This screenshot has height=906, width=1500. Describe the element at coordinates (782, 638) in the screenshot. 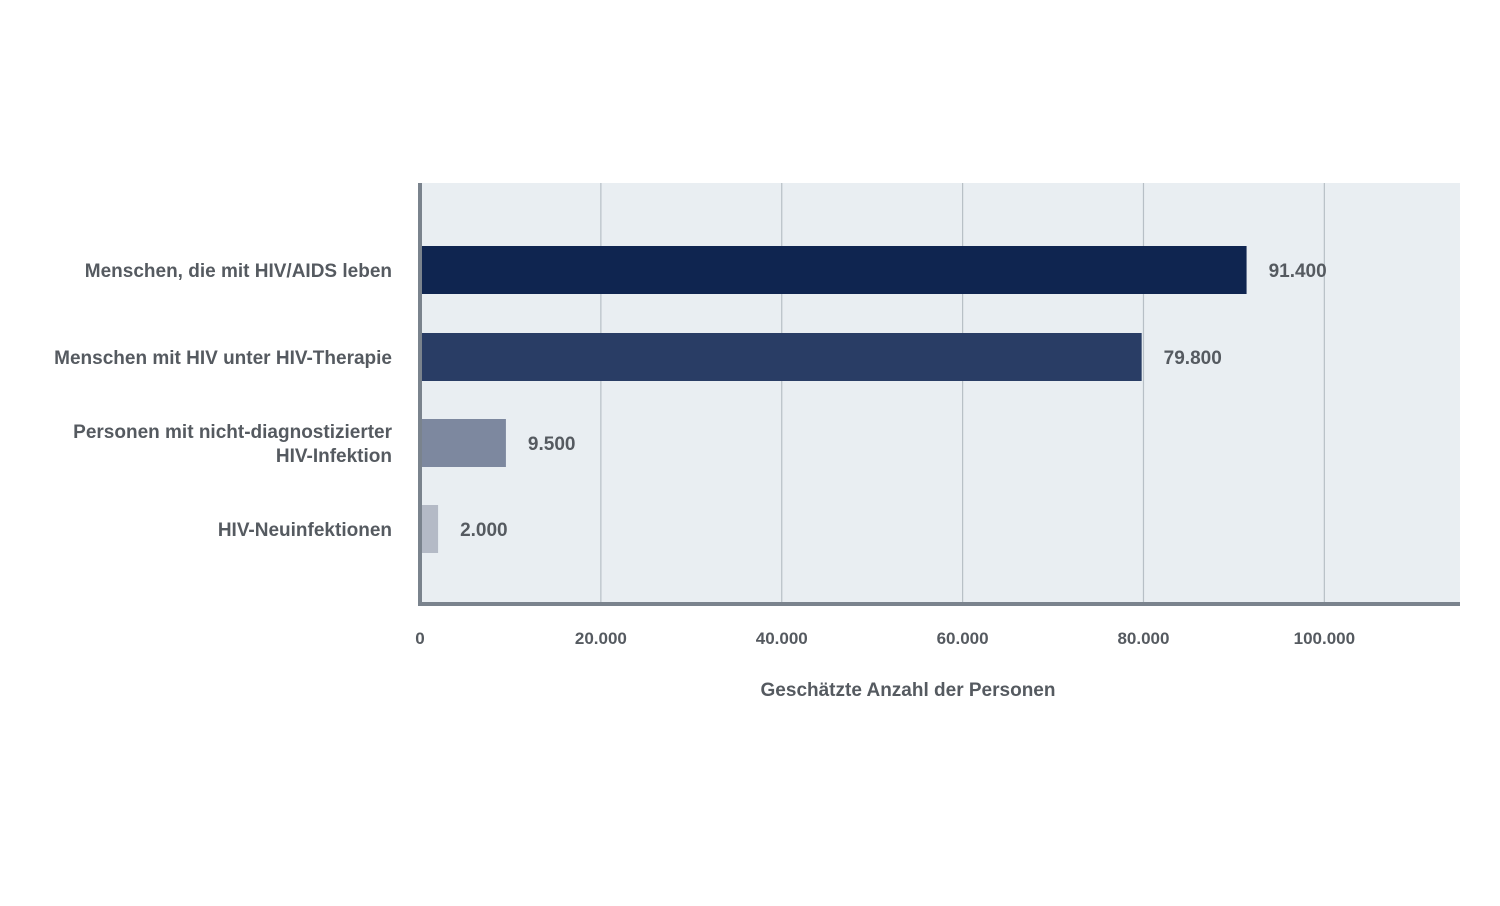

I see `x-tick-label-2: 40.000` at that location.